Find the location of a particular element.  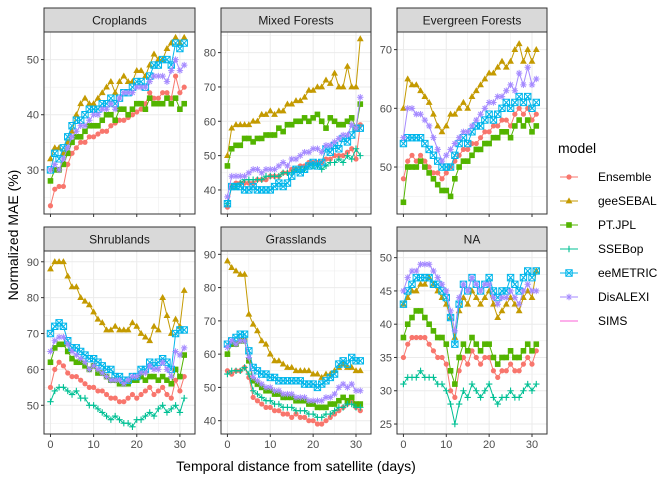

panel-croplands: Croplands 30 40 50 is located at coordinates (111, 112).